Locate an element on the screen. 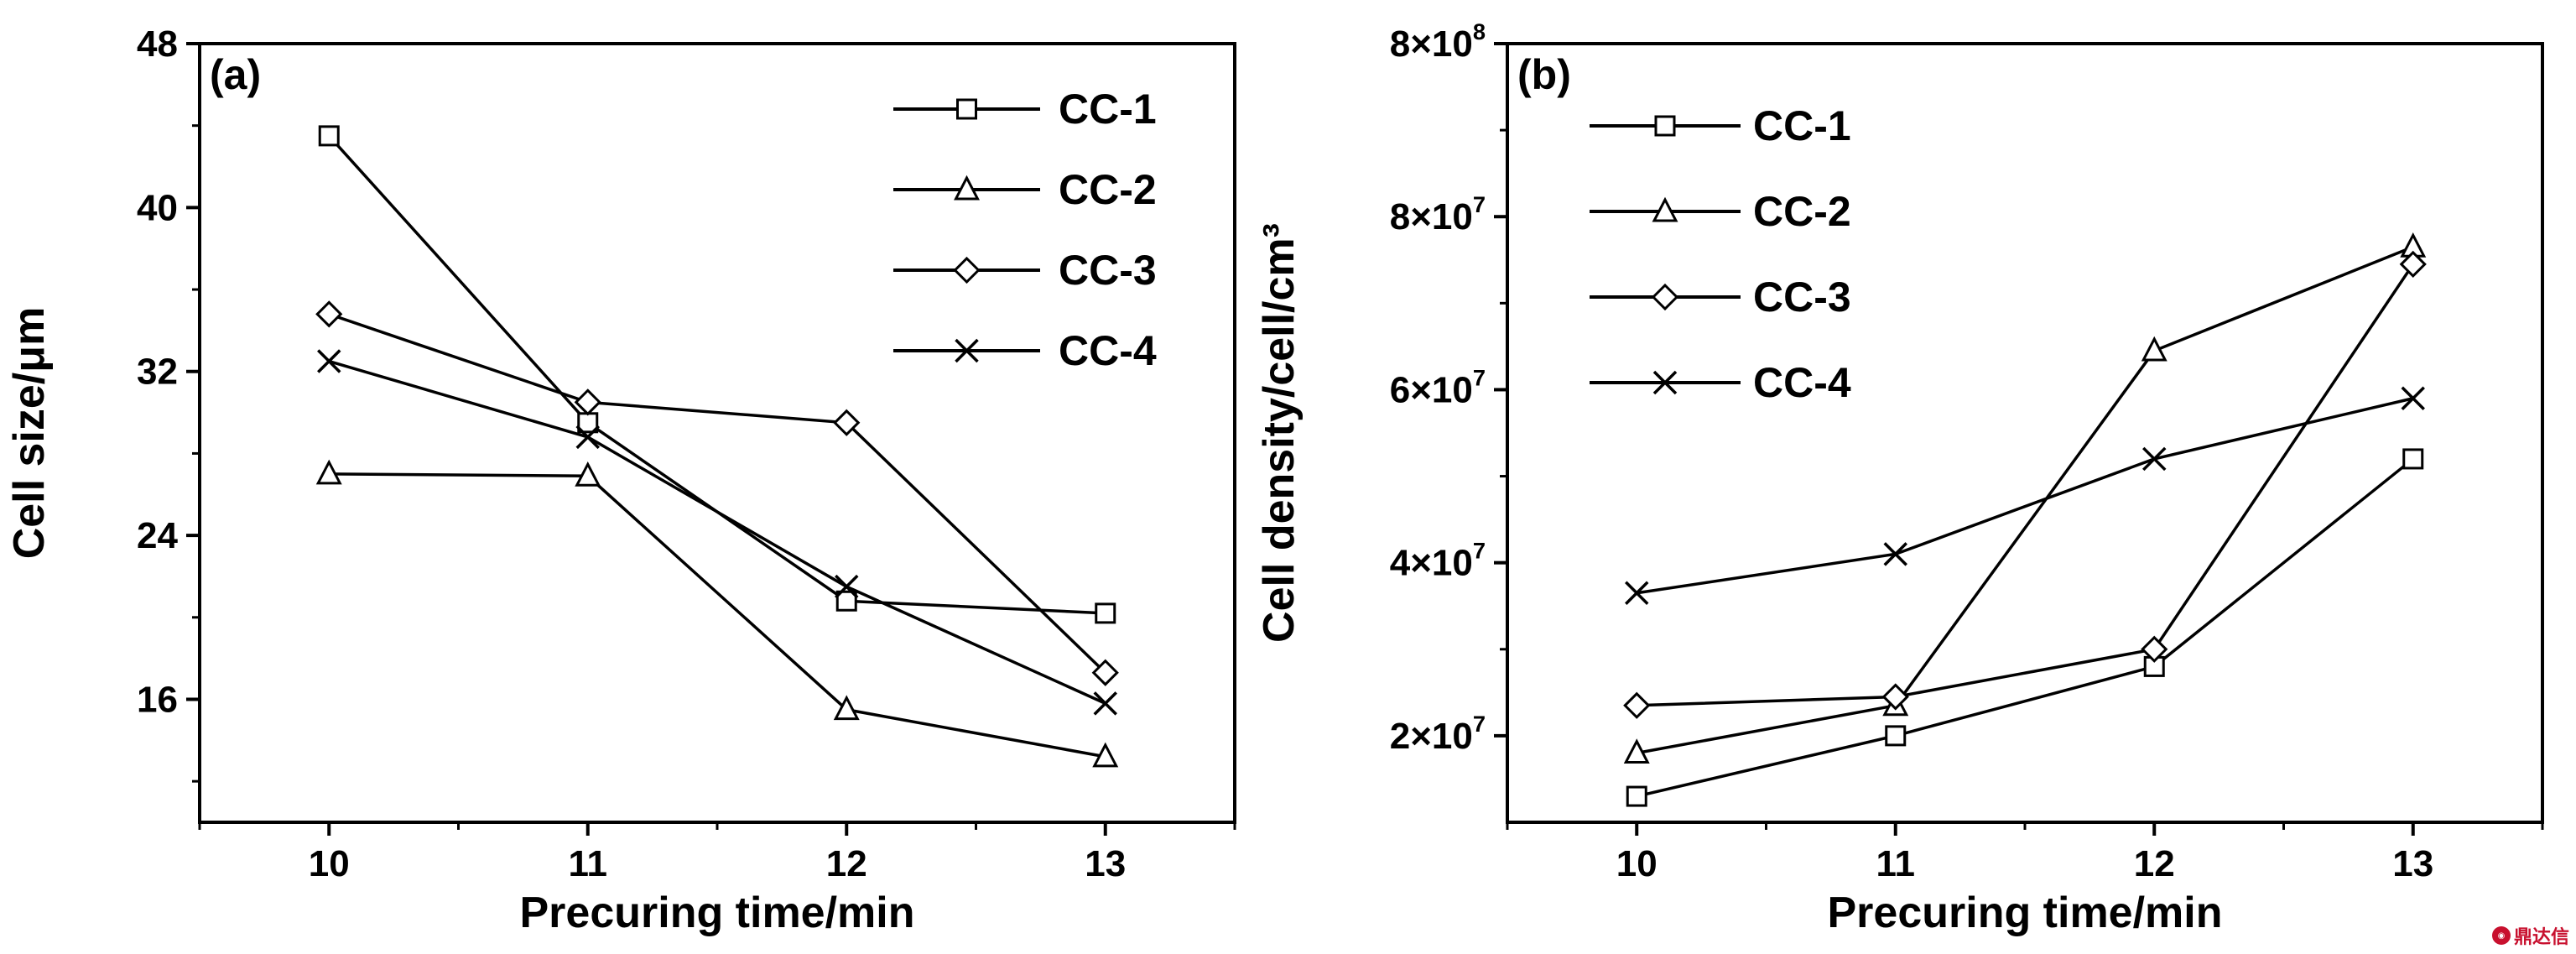 Image resolution: width=2576 pixels, height=954 pixels. y-axis-label: Cell size/μm is located at coordinates (29, 434).